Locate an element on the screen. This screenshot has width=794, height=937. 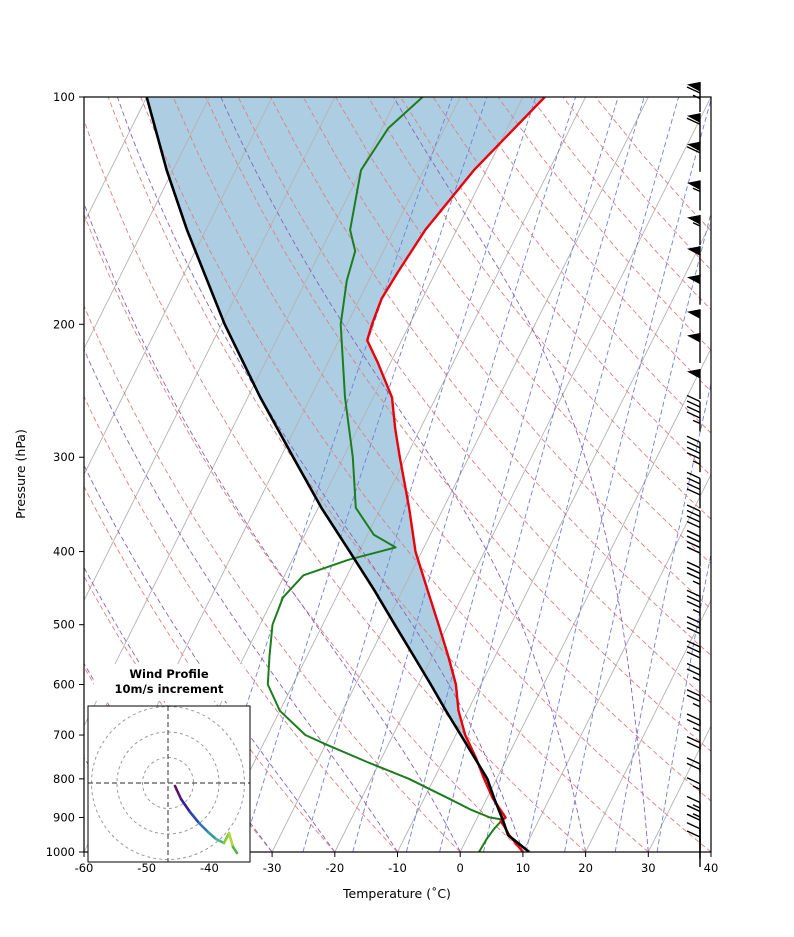
x-axis-label: Temperature (˚C) is located at coordinates (396, 893).